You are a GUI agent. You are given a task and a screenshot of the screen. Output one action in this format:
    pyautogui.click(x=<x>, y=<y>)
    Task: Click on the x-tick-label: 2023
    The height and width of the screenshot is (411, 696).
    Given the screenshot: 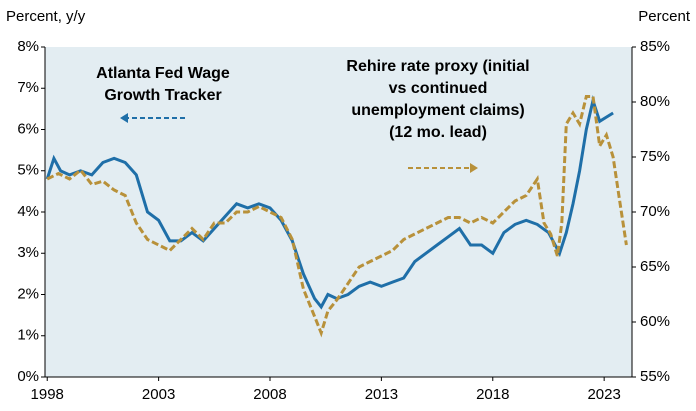 What is the action you would take?
    pyautogui.click(x=603, y=394)
    